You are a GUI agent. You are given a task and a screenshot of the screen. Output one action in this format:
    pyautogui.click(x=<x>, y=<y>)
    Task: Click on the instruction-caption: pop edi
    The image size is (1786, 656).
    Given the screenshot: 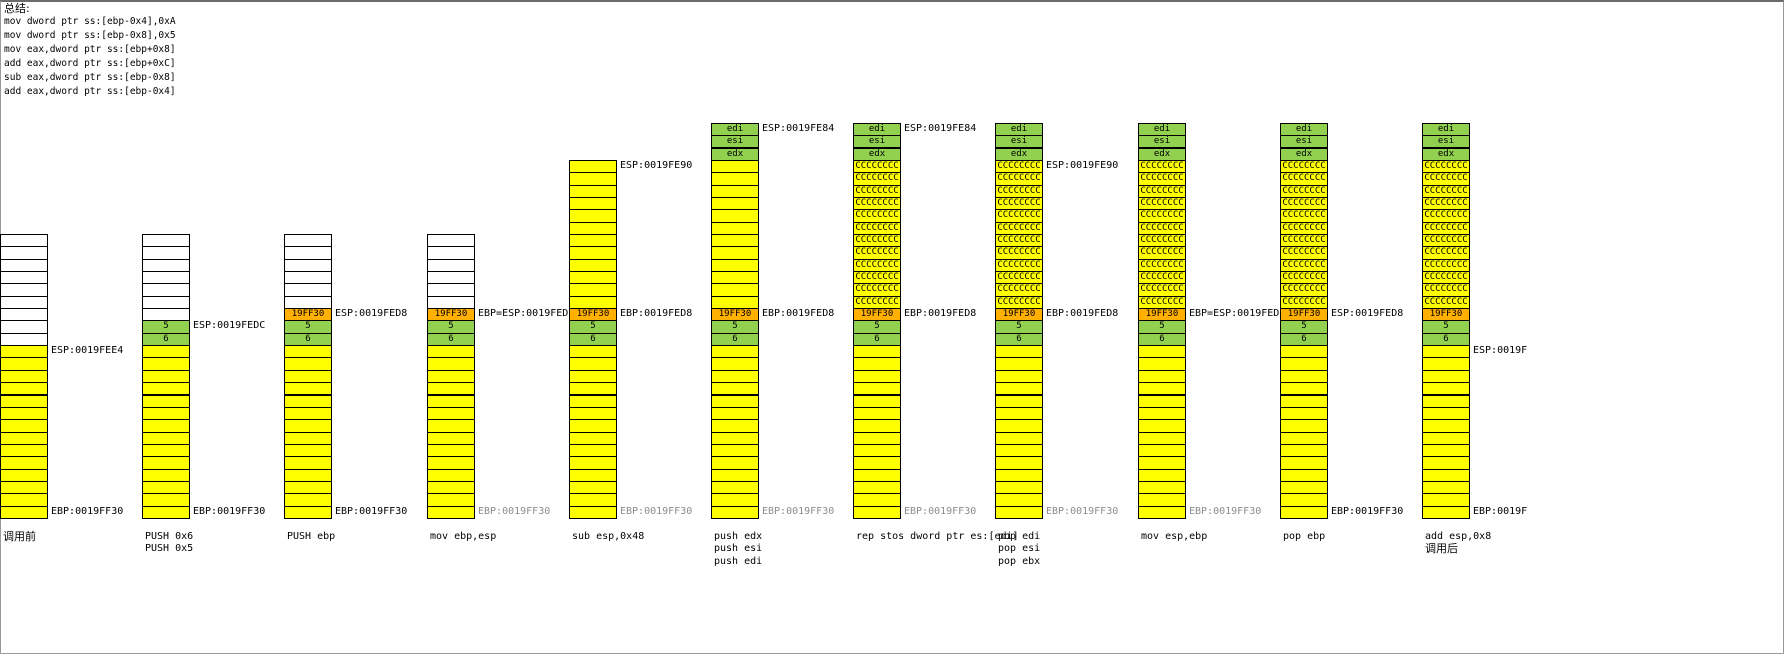 What is the action you would take?
    pyautogui.click(x=1019, y=536)
    